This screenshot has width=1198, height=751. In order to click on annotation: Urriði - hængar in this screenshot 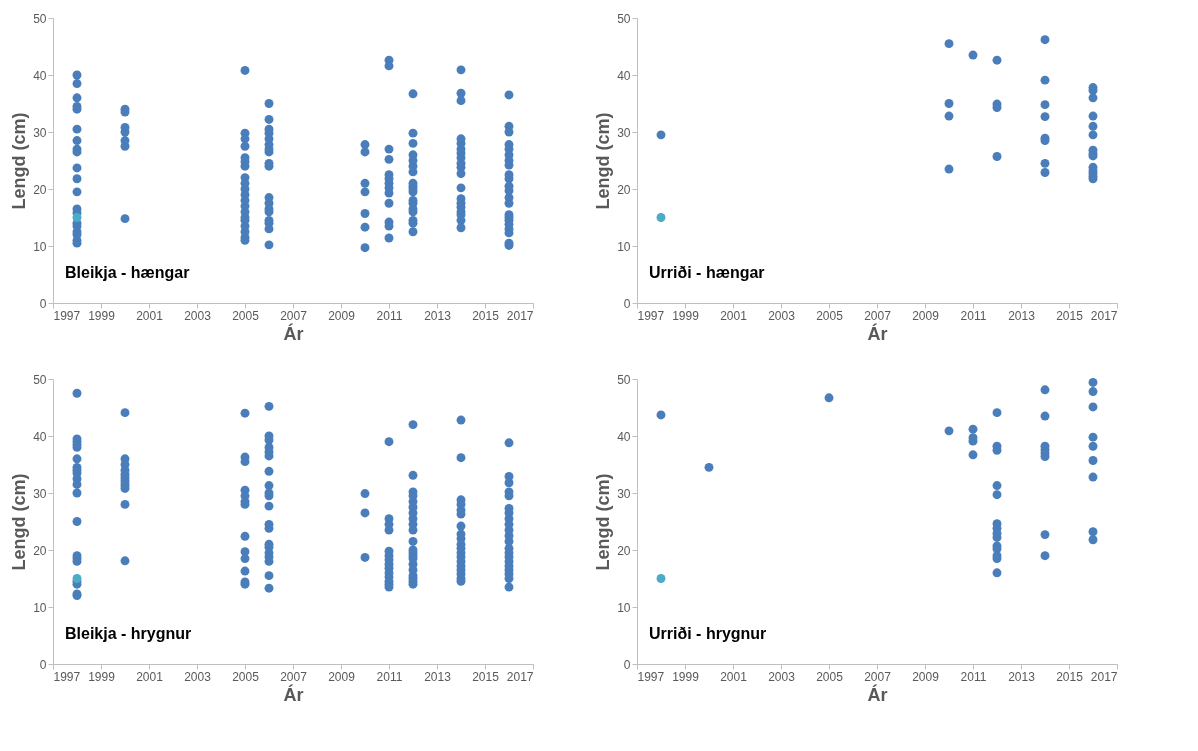, I will do `click(707, 272)`.